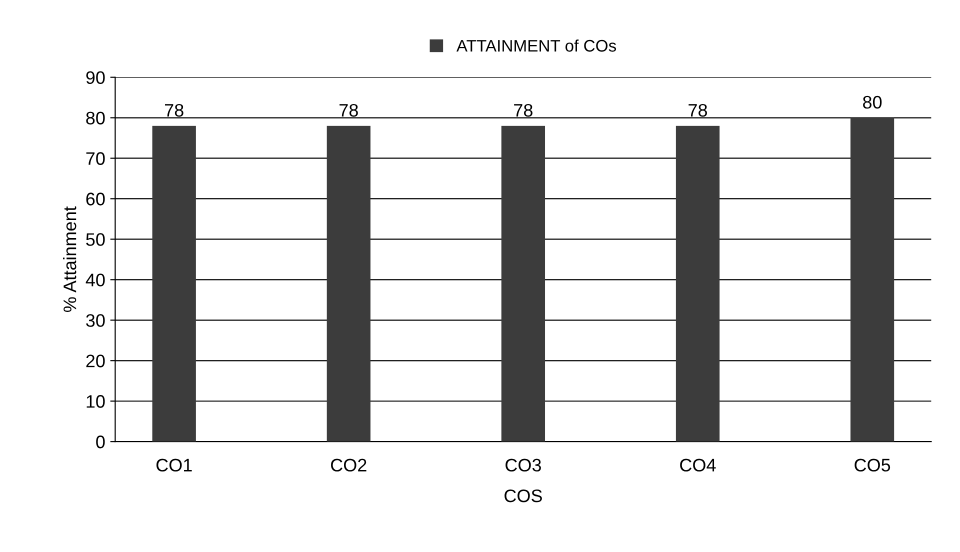  I want to click on x-tick-label: CO3, so click(523, 465).